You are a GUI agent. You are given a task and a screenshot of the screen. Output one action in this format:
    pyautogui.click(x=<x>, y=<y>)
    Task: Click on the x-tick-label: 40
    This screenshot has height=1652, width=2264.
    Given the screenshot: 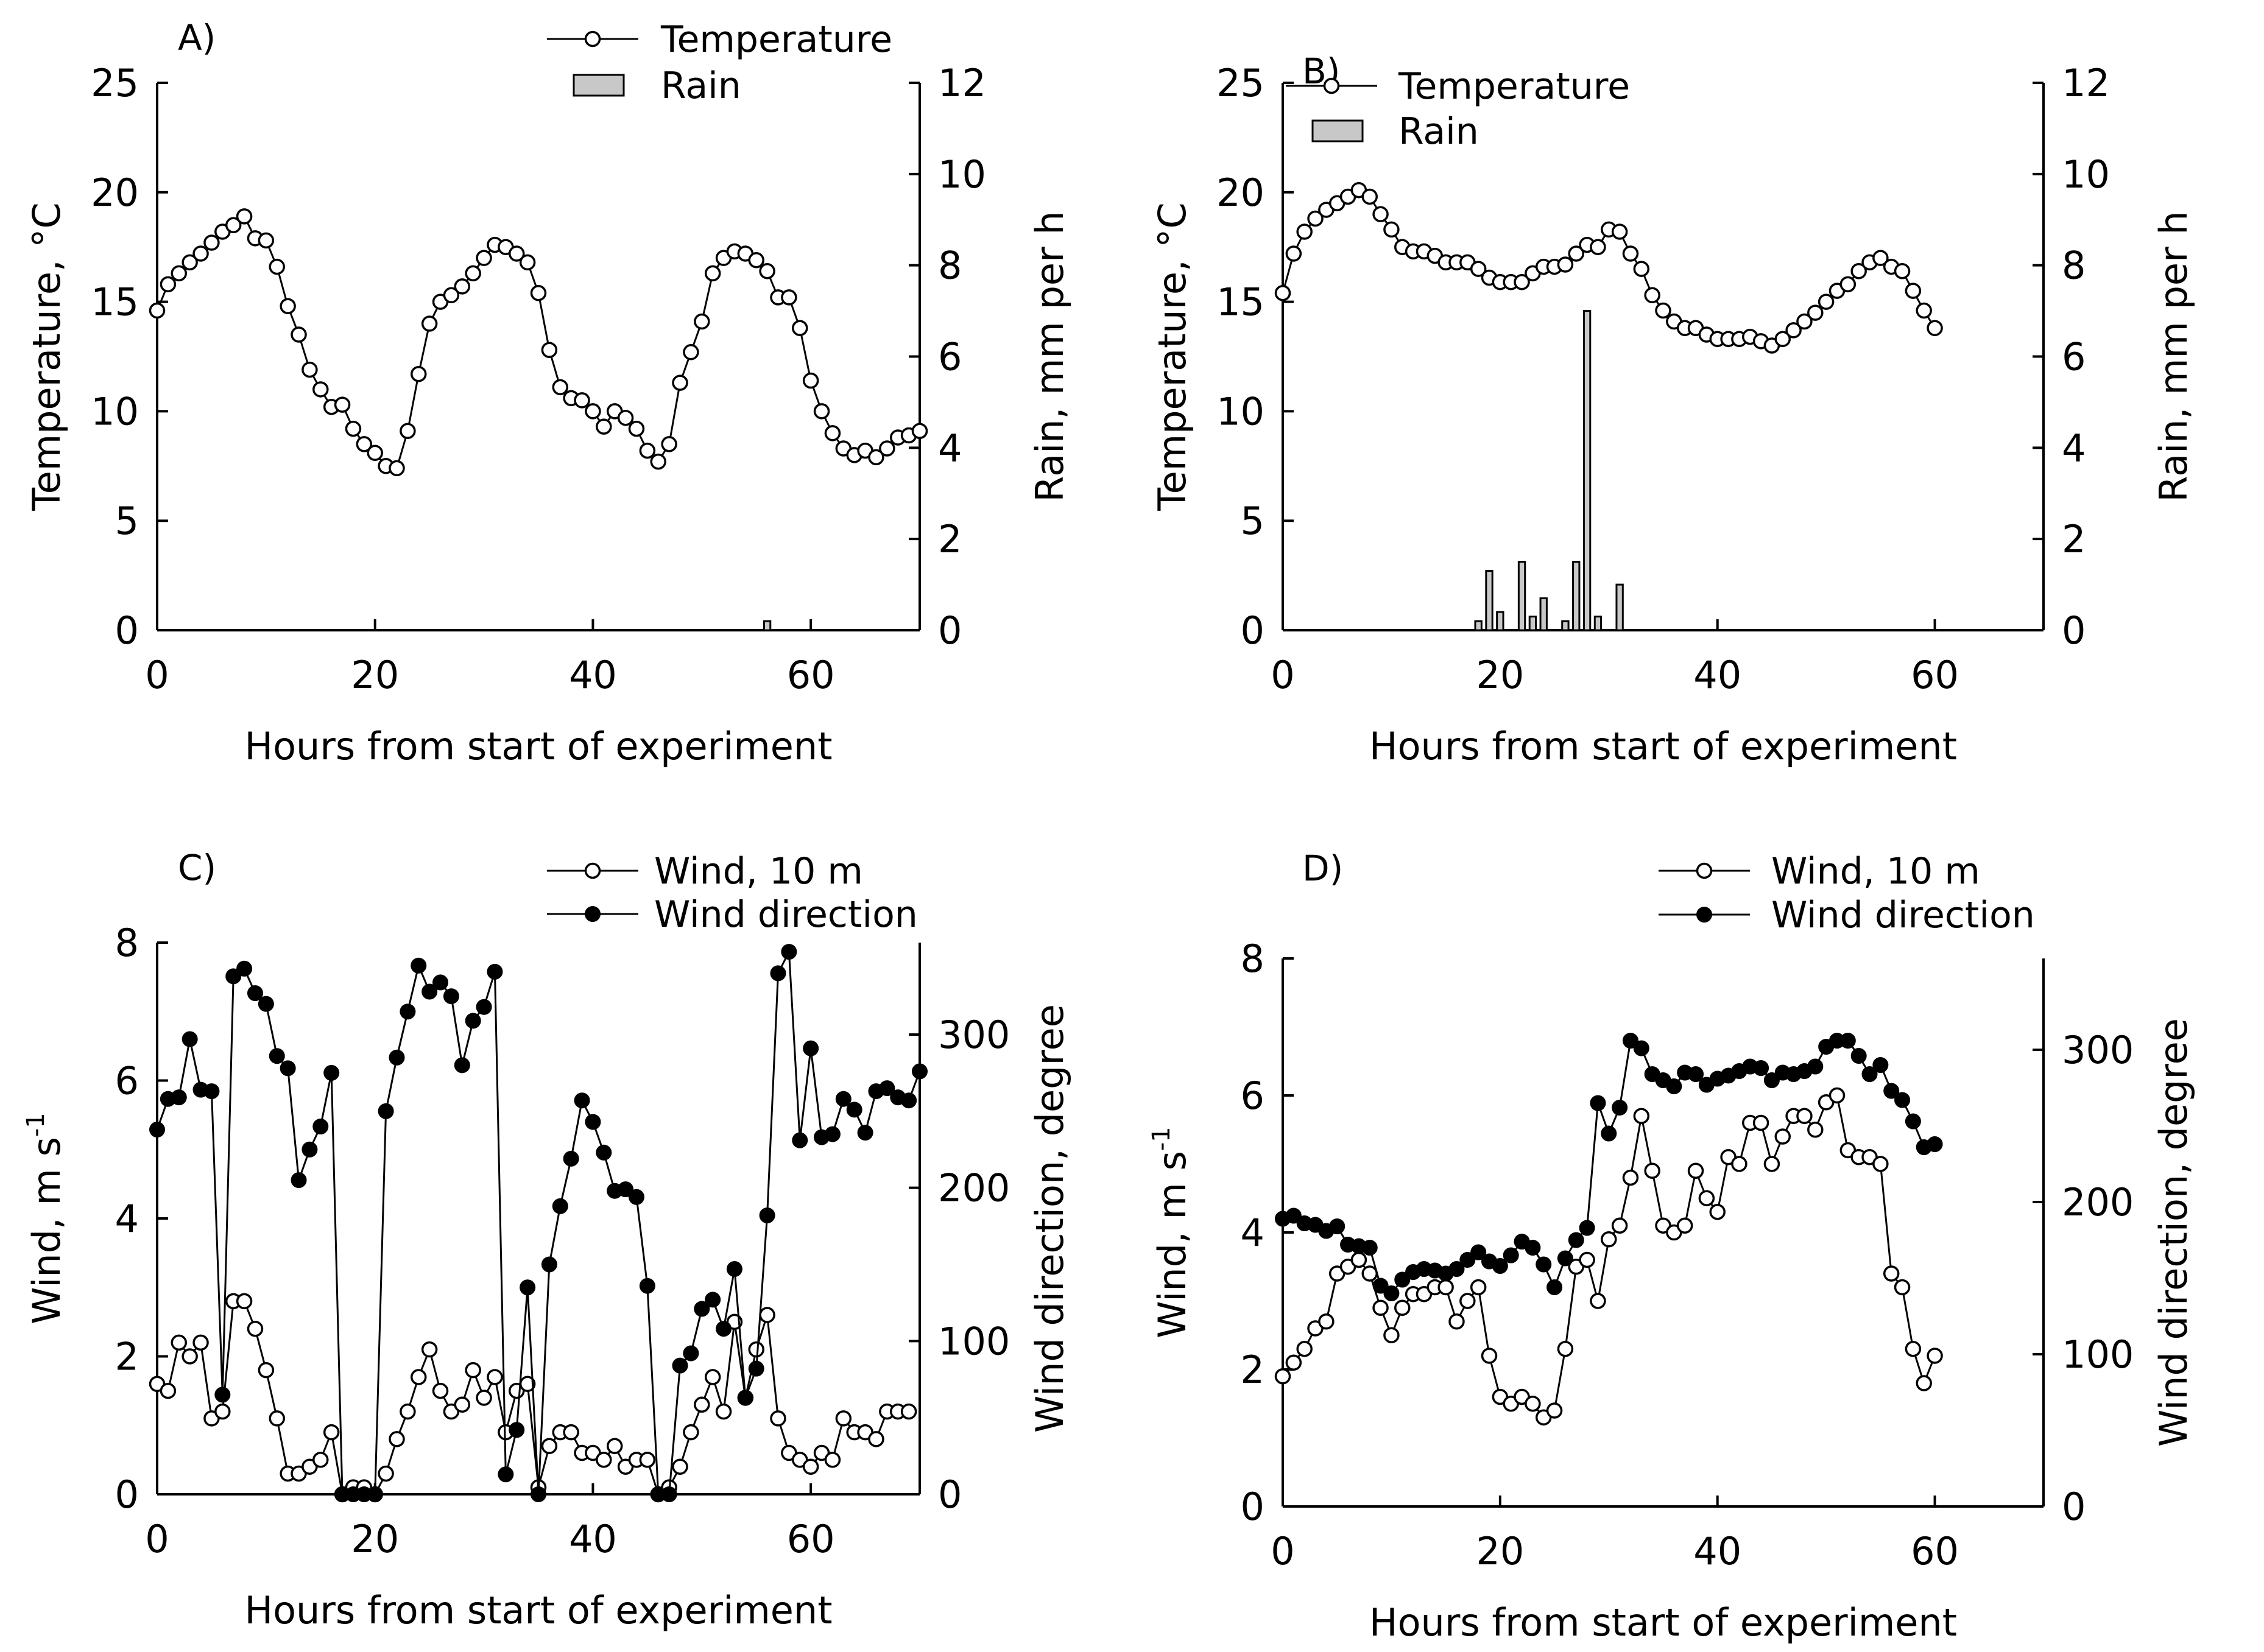 What is the action you would take?
    pyautogui.click(x=593, y=675)
    